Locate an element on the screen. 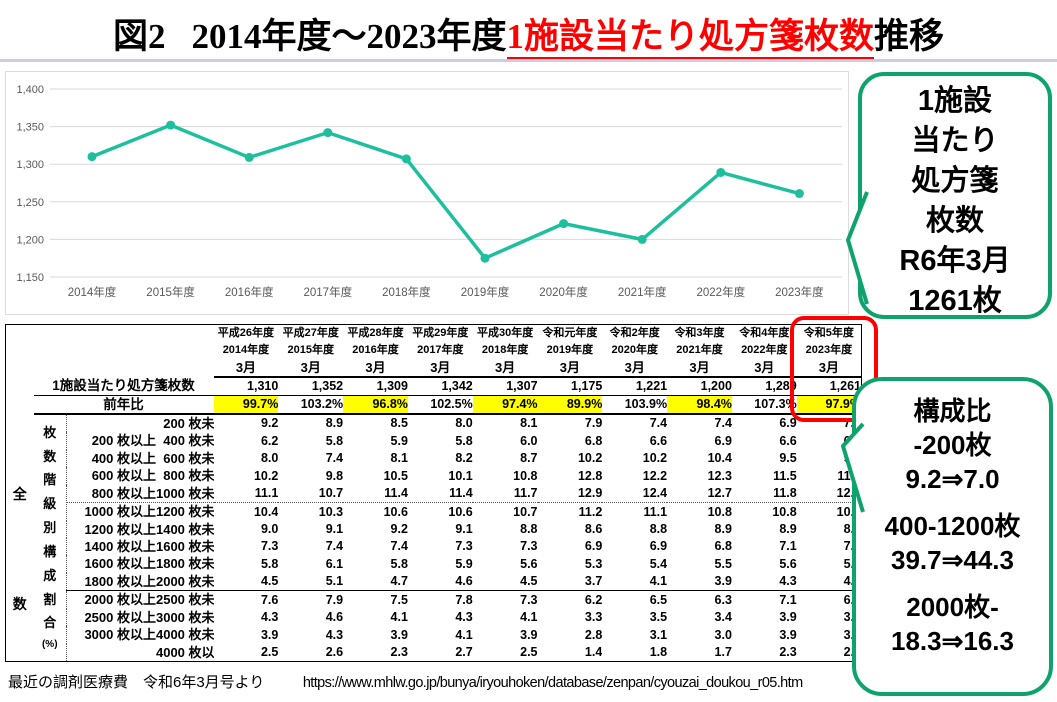 The image size is (1057, 702). era-header-cell: 令和4年度 is located at coordinates (764, 333).